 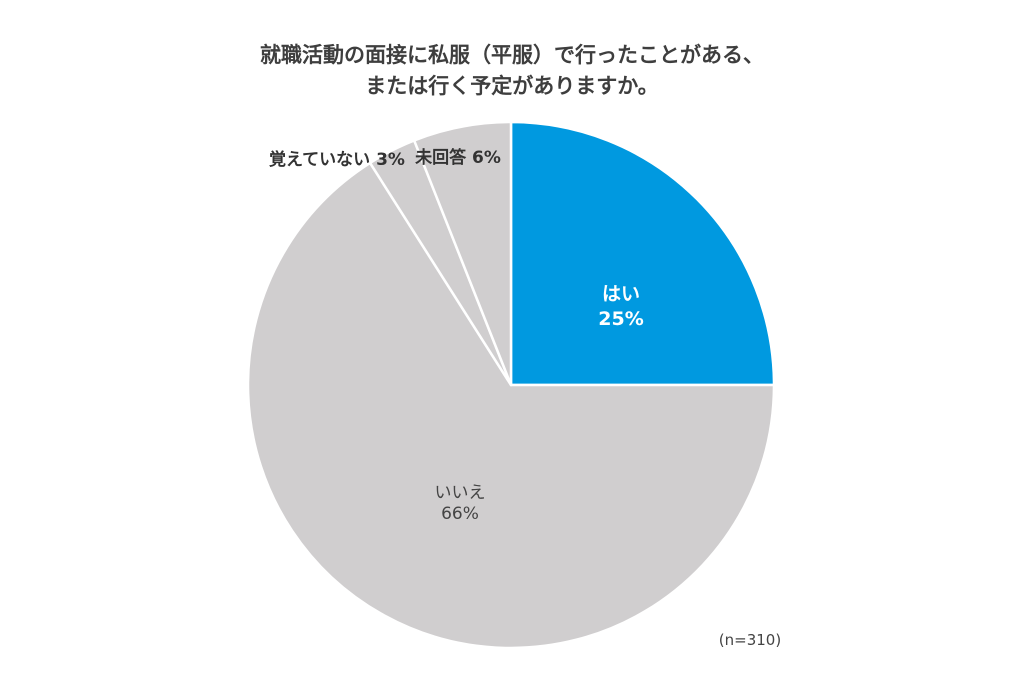 I want to click on slice-label-dont-remember: 覚えていない 3%, so click(x=337, y=159).